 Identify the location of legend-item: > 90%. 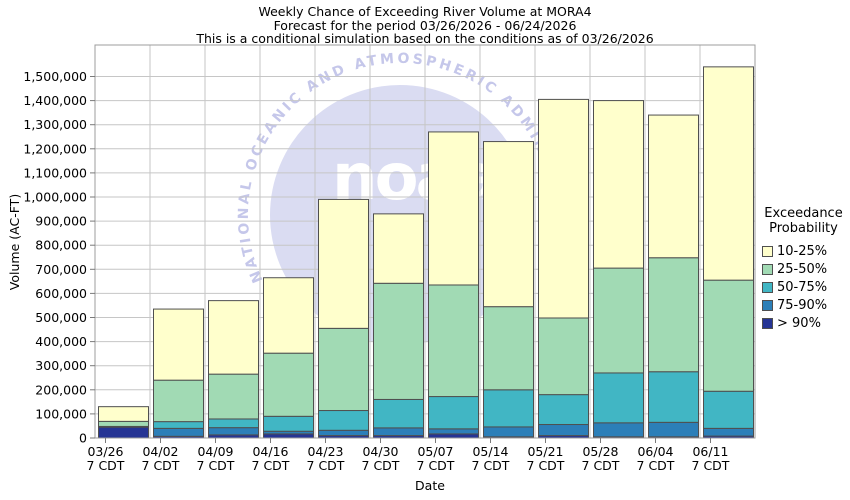
(803, 323).